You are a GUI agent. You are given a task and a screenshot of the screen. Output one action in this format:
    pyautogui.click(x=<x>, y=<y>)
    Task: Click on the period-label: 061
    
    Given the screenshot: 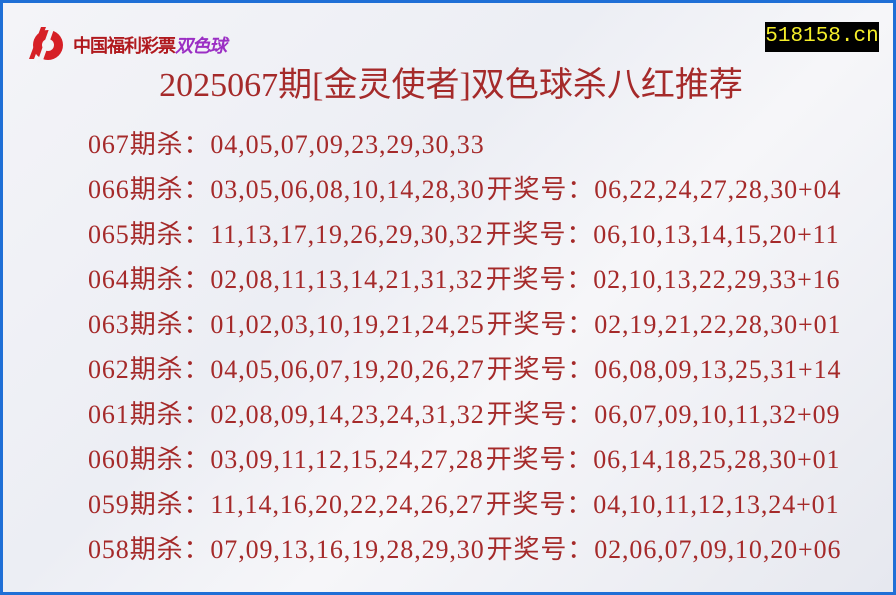 What is the action you would take?
    pyautogui.click(x=109, y=414)
    